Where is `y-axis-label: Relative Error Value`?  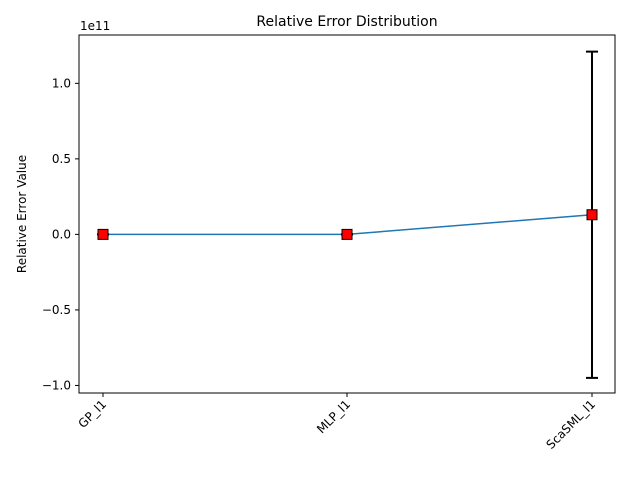
y-axis-label: Relative Error Value is located at coordinates (22, 214).